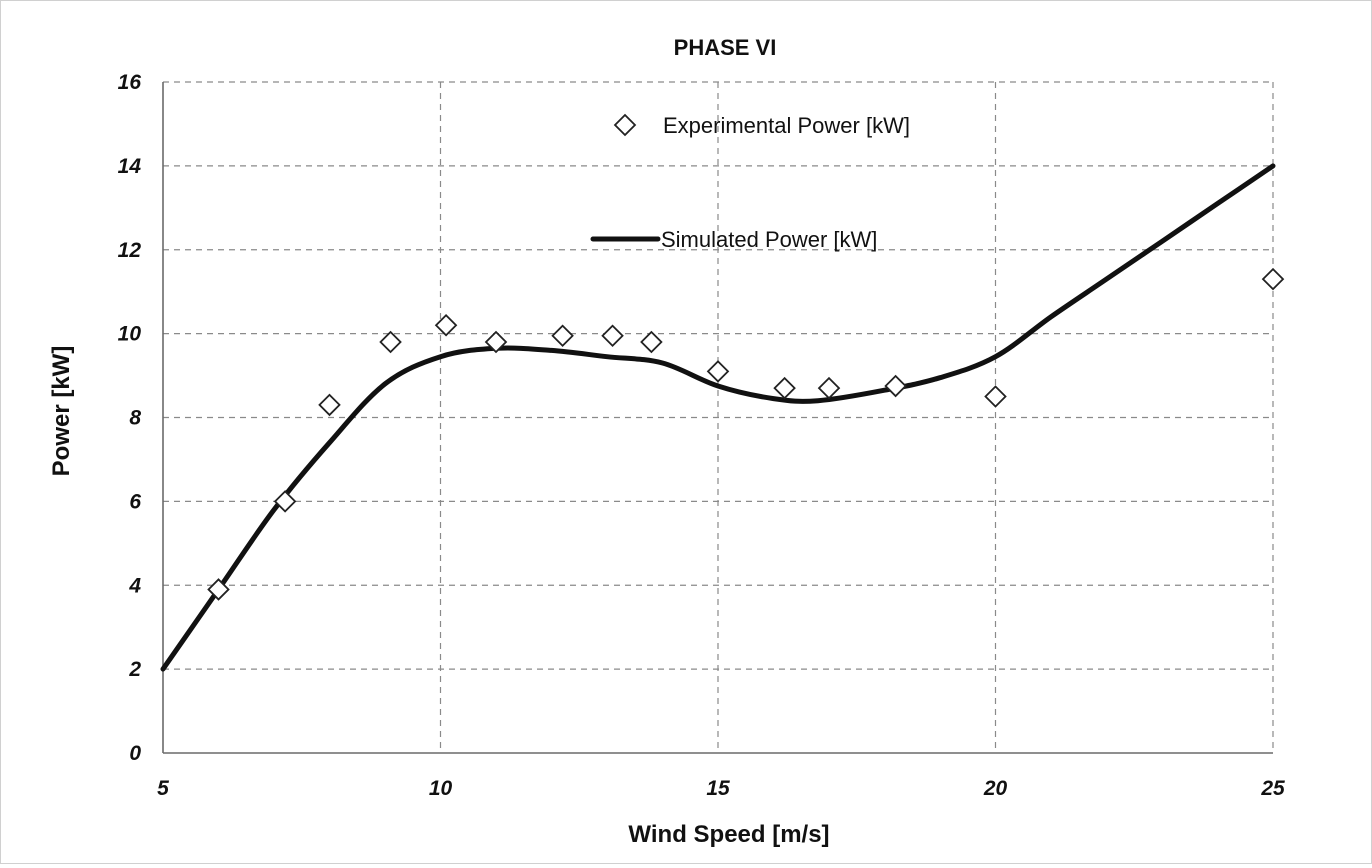 This screenshot has width=1372, height=868. I want to click on y-tick-label-6: 6, so click(135, 501).